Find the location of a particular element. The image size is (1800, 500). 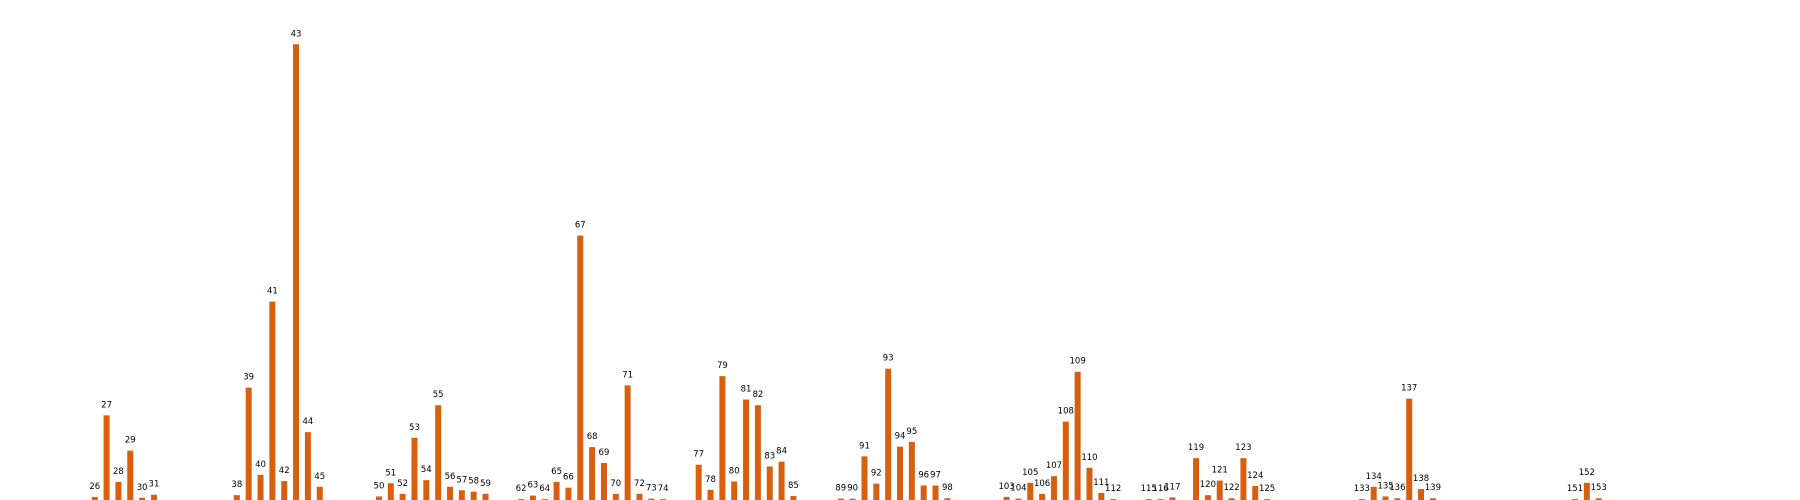

bar-label-52: 52 is located at coordinates (402, 484).